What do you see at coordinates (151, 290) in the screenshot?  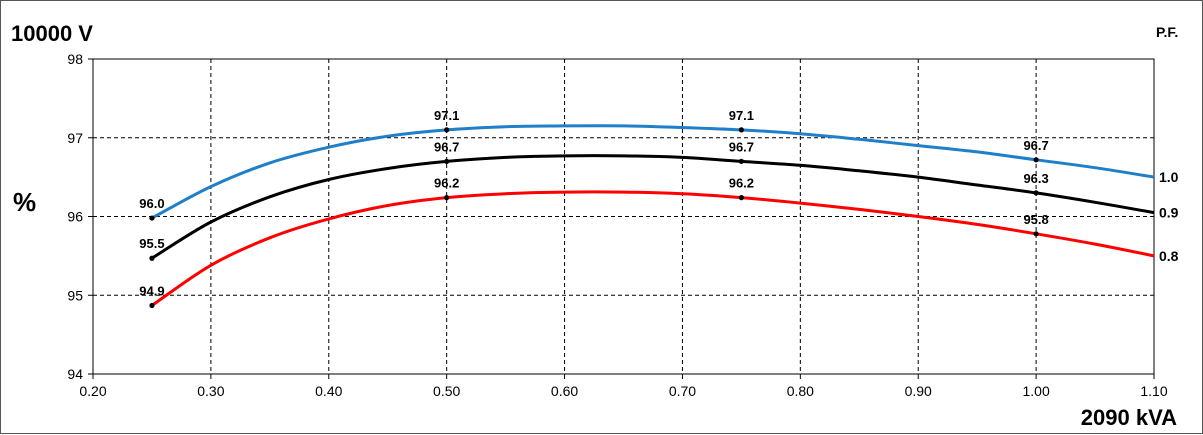 I see `data-label: 94.9` at bounding box center [151, 290].